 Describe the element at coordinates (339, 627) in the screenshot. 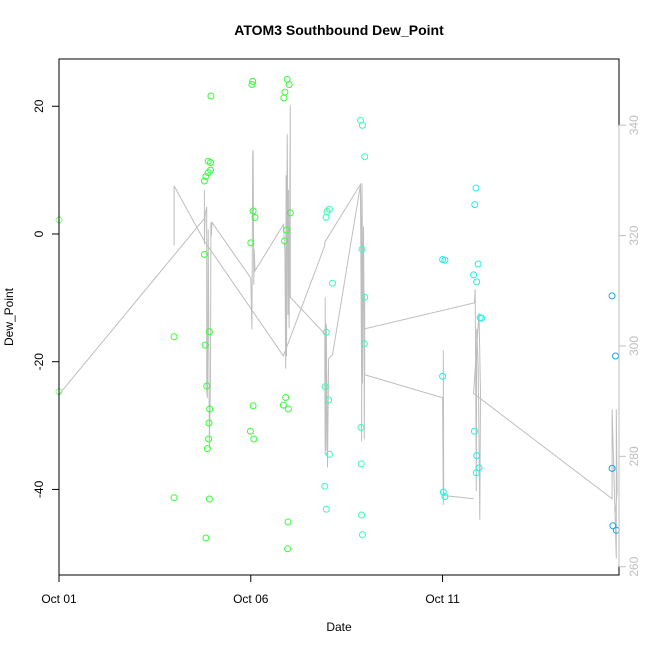

I see `x-axis-label: Date` at that location.